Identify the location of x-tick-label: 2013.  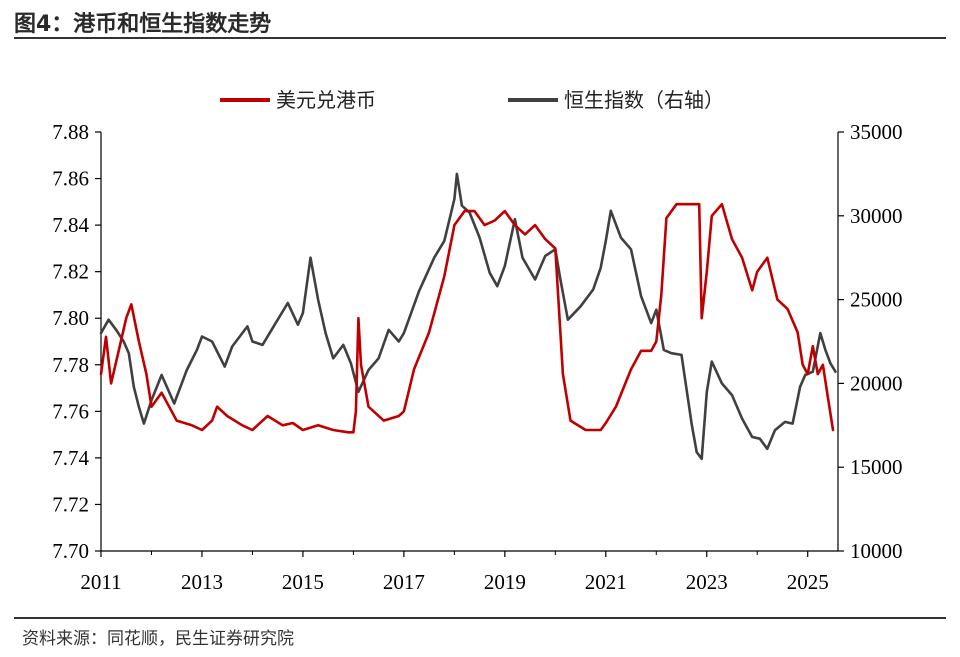
(202, 582).